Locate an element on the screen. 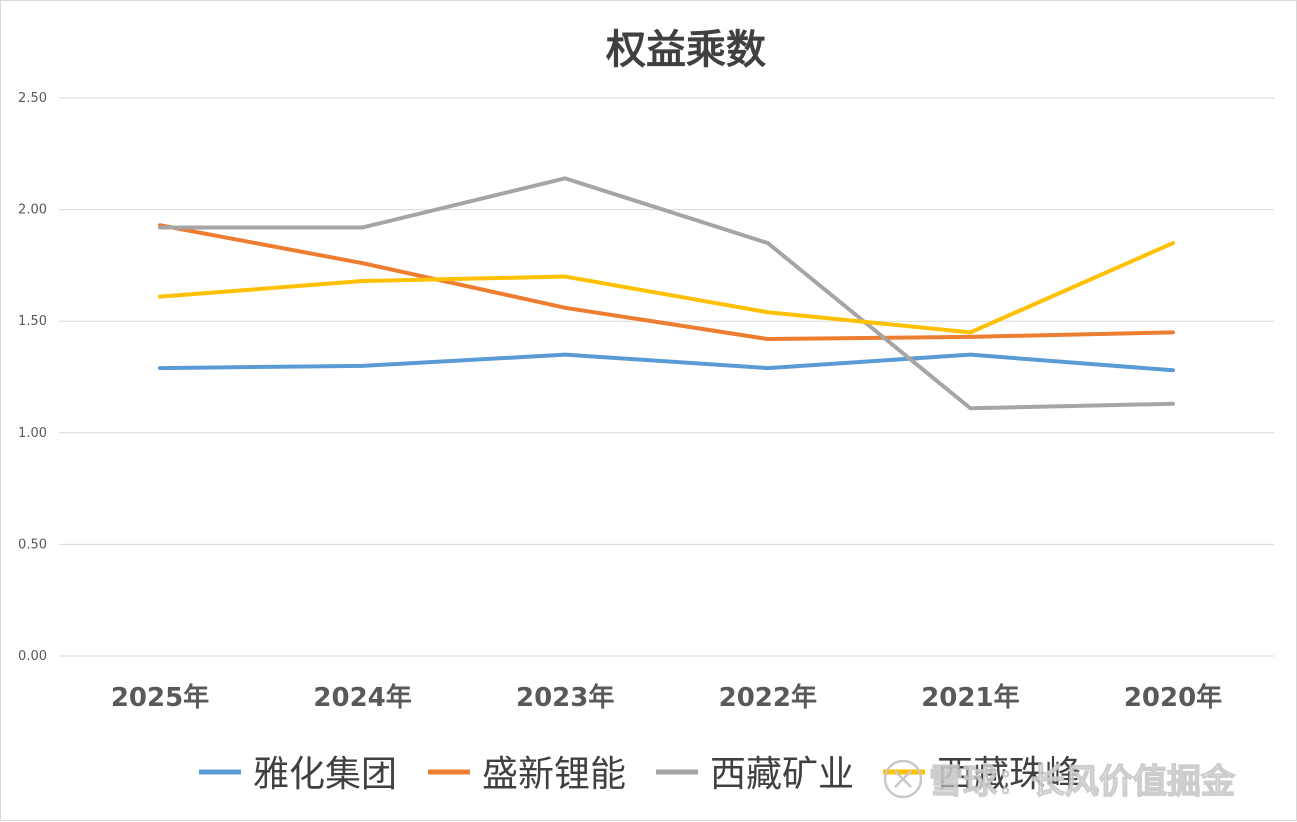  y-tick-label: 1.50 is located at coordinates (32, 321).